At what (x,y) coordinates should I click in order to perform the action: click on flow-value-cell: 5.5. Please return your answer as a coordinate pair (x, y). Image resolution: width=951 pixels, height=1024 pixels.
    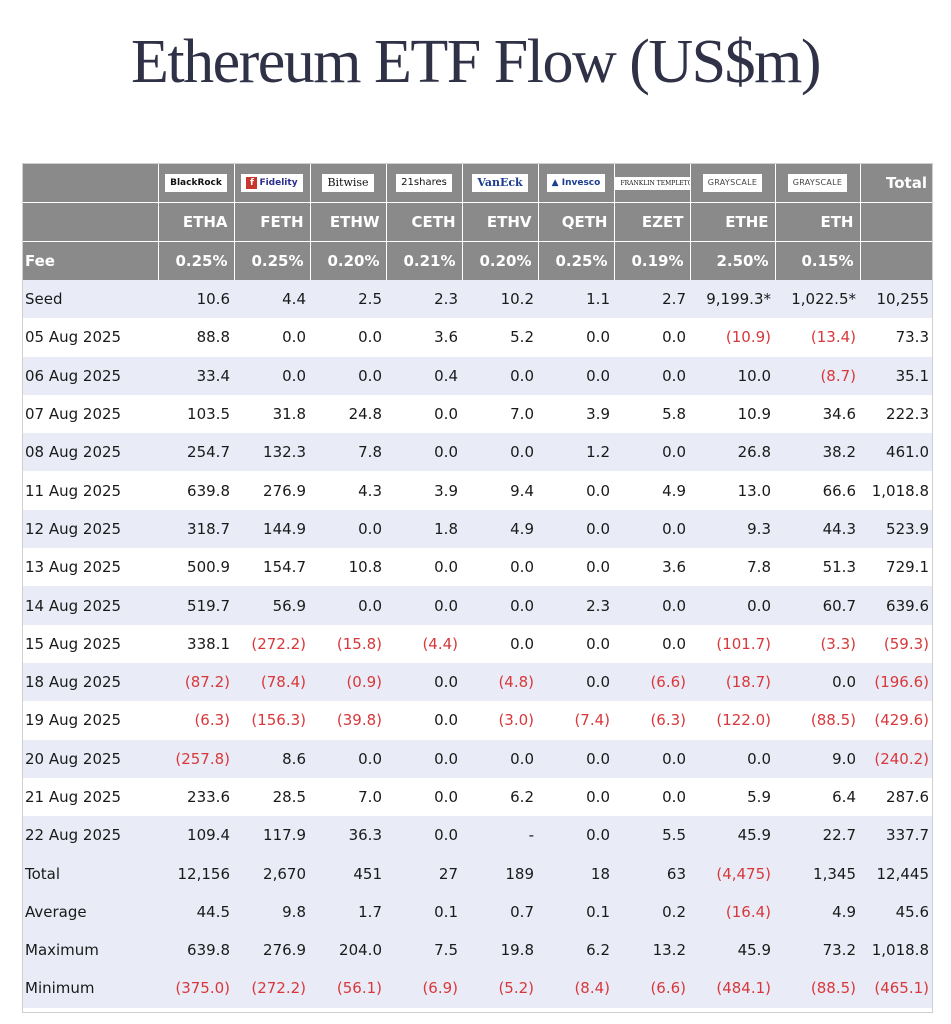
    Looking at the image, I should click on (652, 835).